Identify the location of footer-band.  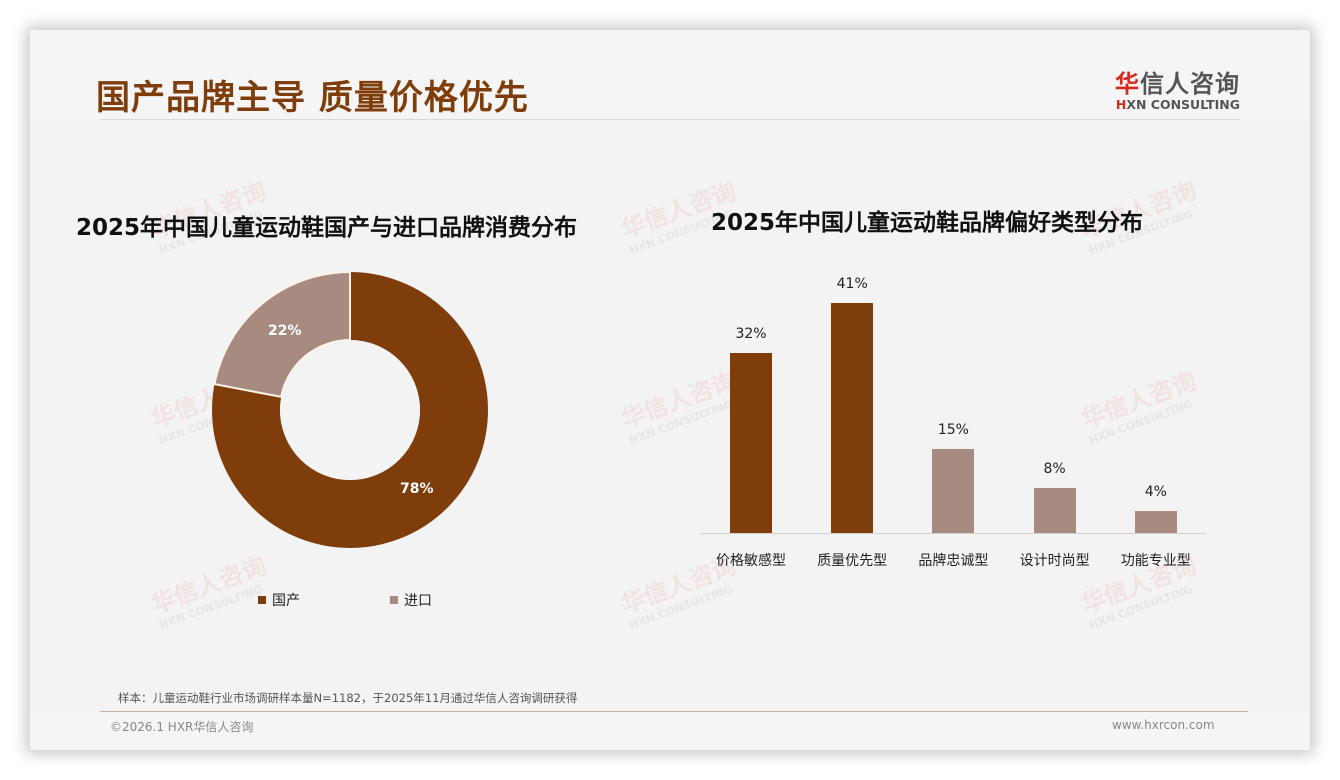
(670, 731).